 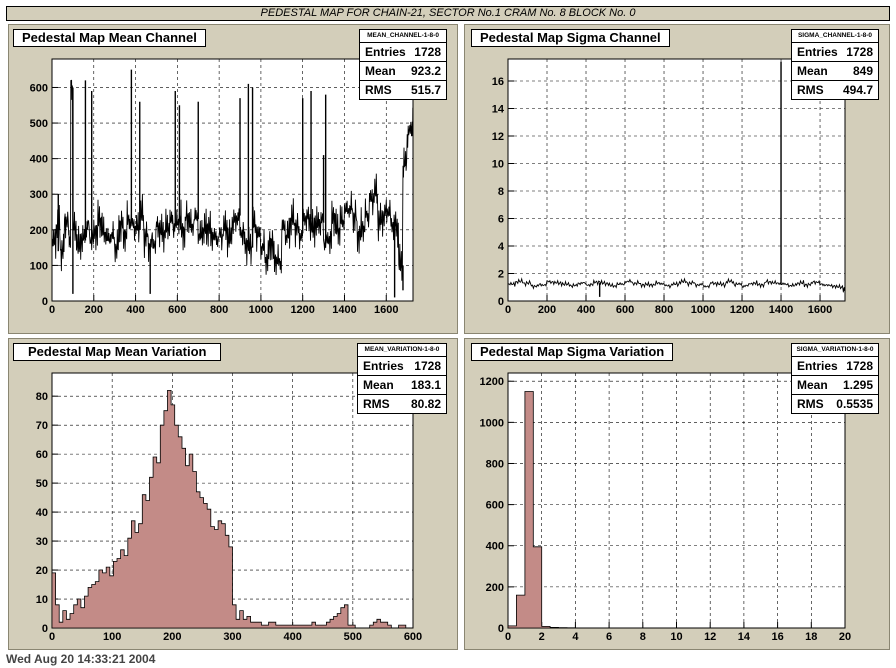 What do you see at coordinates (811, 637) in the screenshot?
I see `x-tick-label: 18` at bounding box center [811, 637].